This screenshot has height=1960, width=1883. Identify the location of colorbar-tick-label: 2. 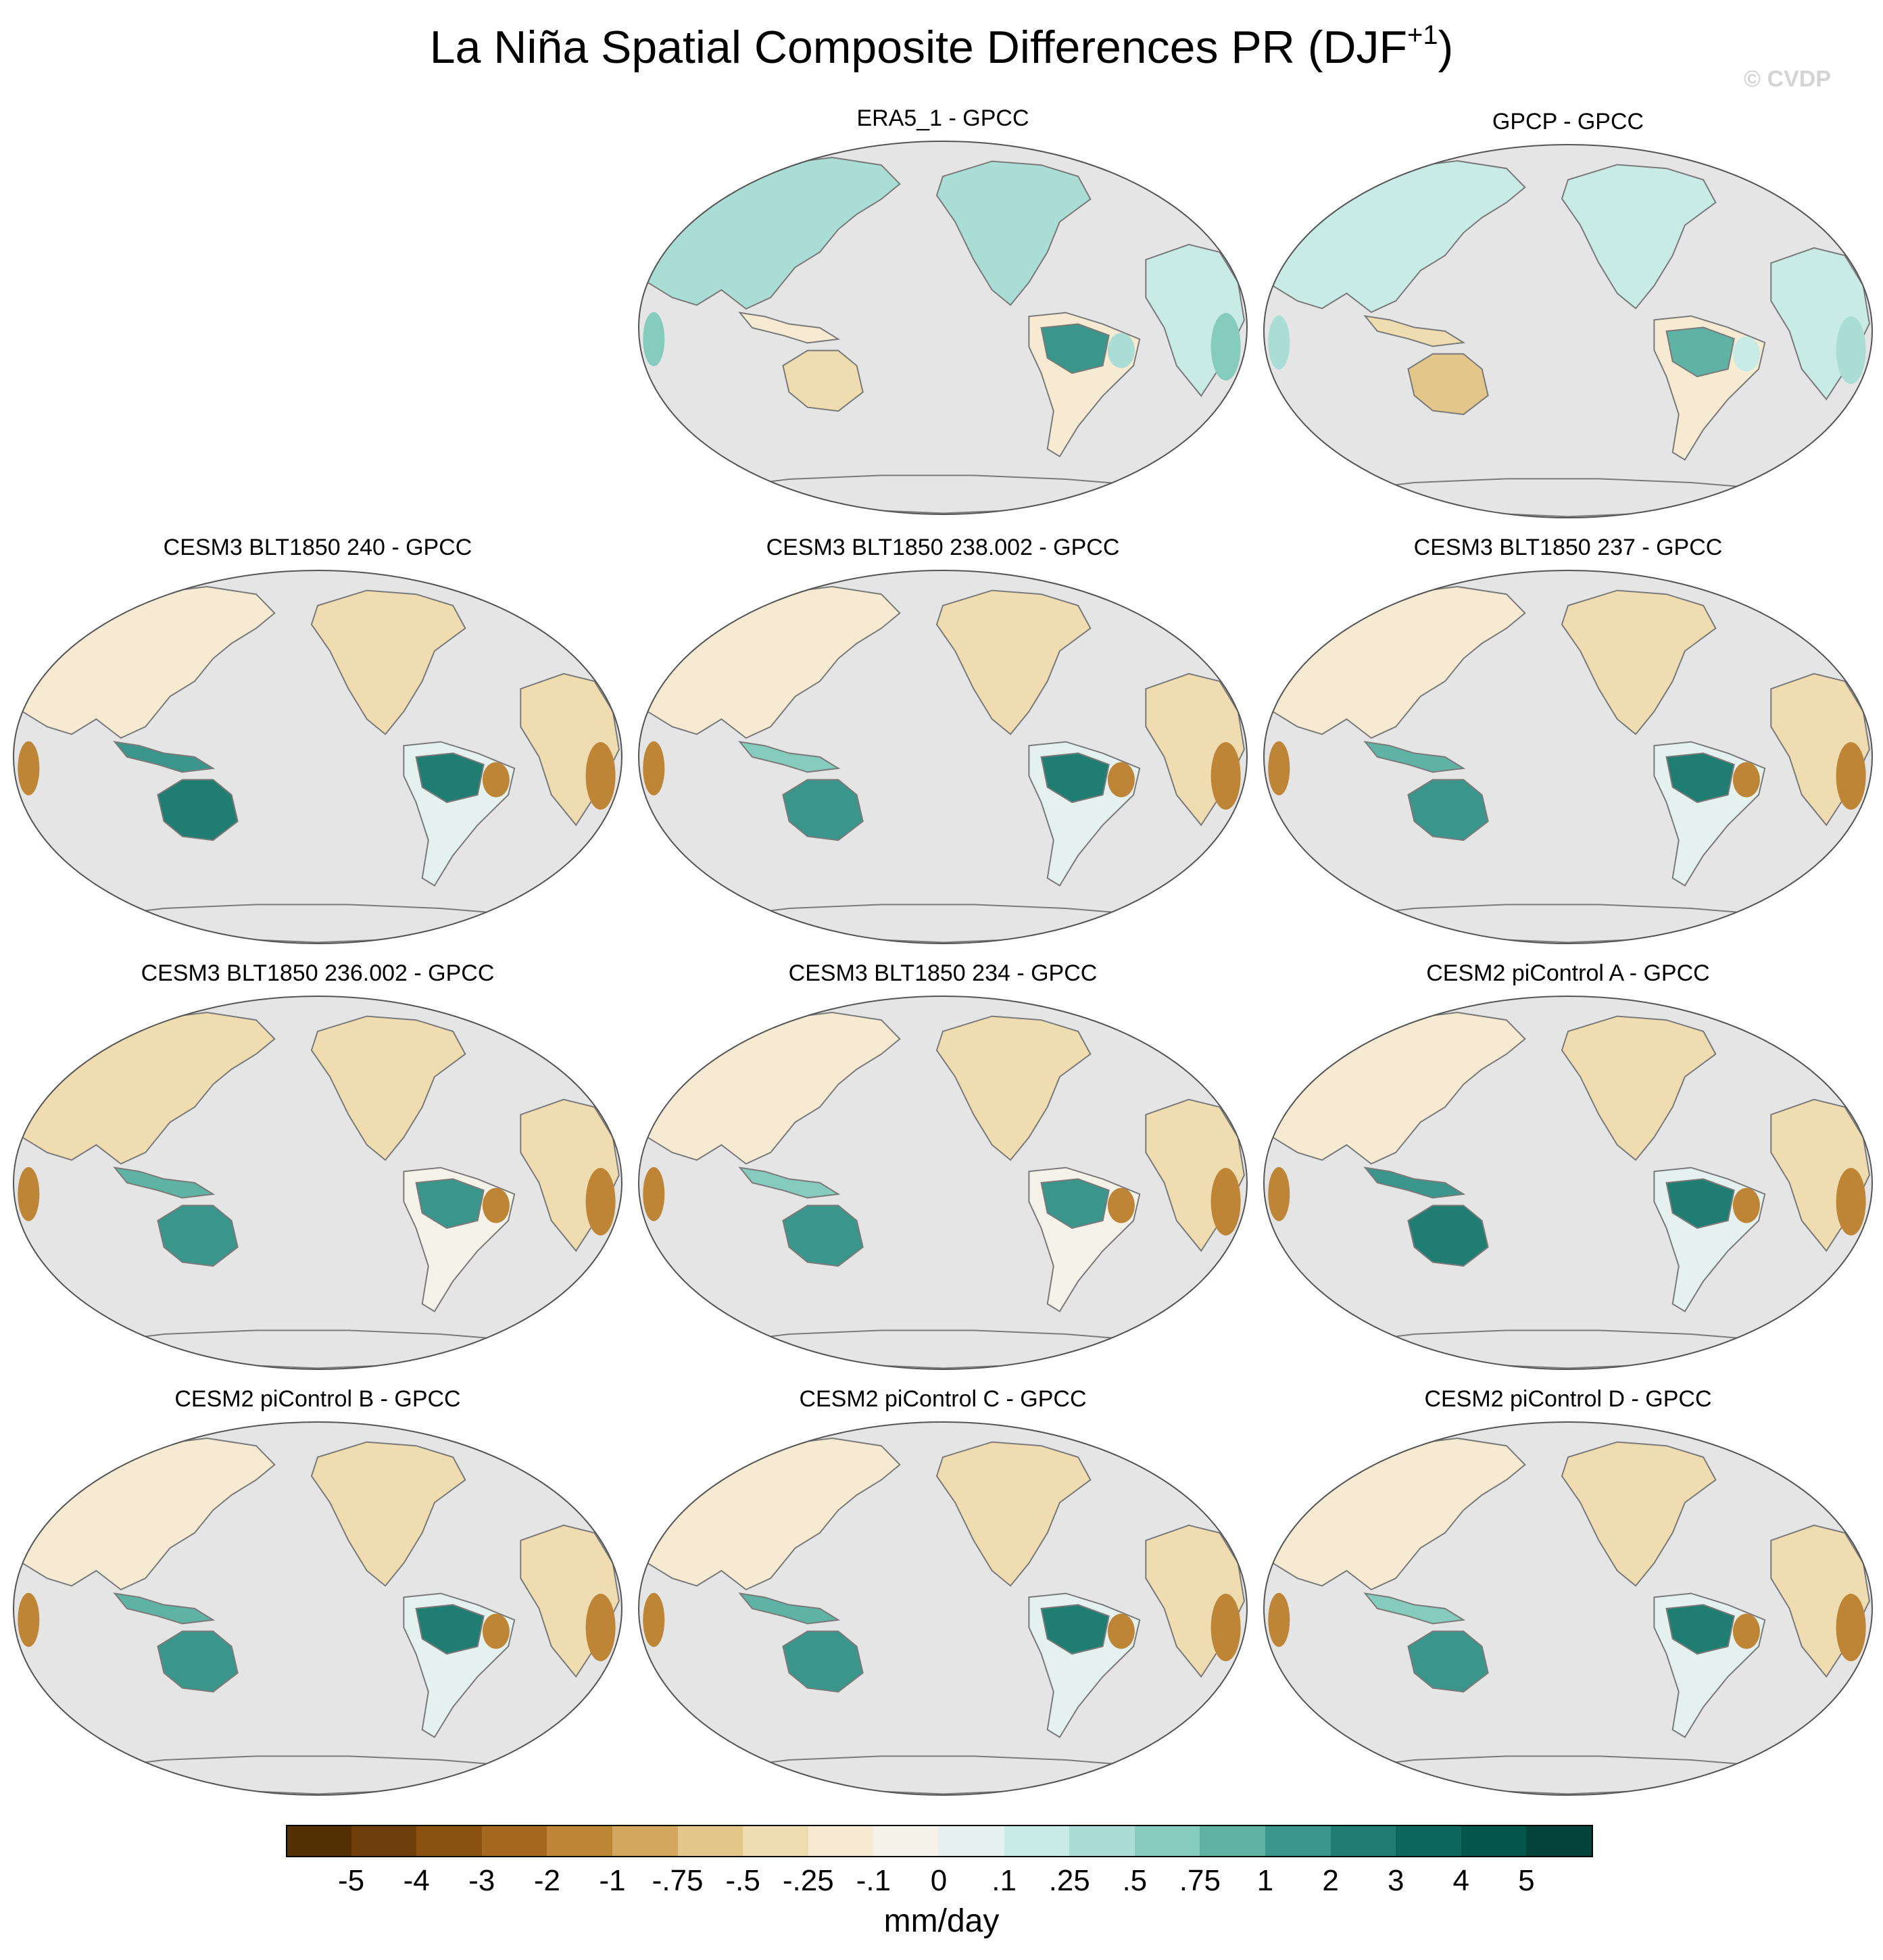
(1330, 1880).